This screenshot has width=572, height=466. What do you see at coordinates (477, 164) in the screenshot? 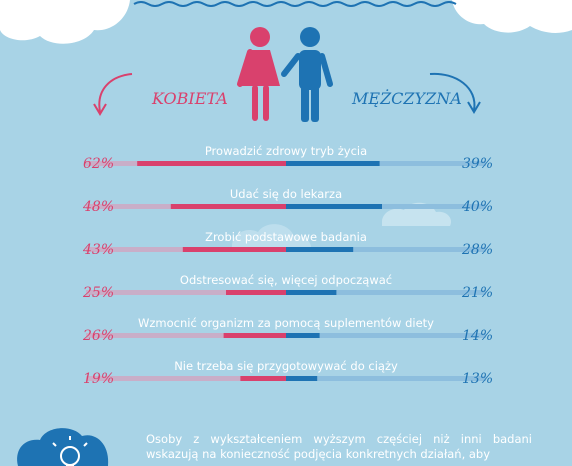
I see `value-label-male: 39%` at bounding box center [477, 164].